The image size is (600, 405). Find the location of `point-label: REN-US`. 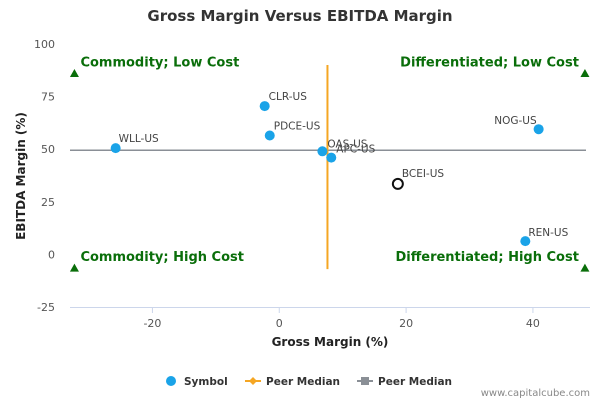

point-label: REN-US is located at coordinates (548, 233).